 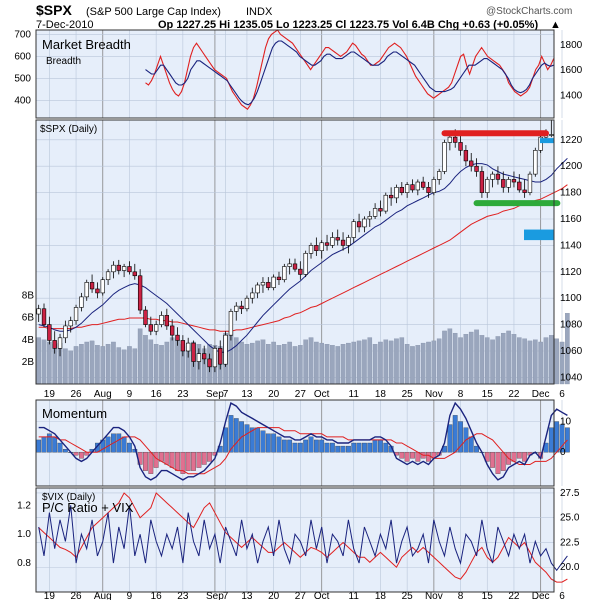 I want to click on price-tick-label: 1120, so click(x=571, y=272).